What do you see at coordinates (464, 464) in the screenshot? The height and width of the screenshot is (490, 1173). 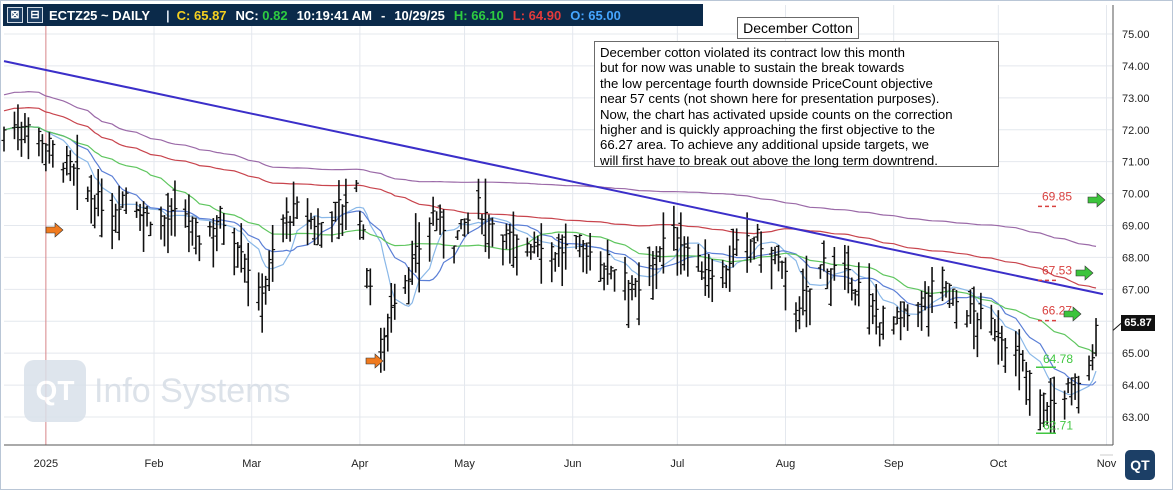 I see `x-tick-label: May` at bounding box center [464, 464].